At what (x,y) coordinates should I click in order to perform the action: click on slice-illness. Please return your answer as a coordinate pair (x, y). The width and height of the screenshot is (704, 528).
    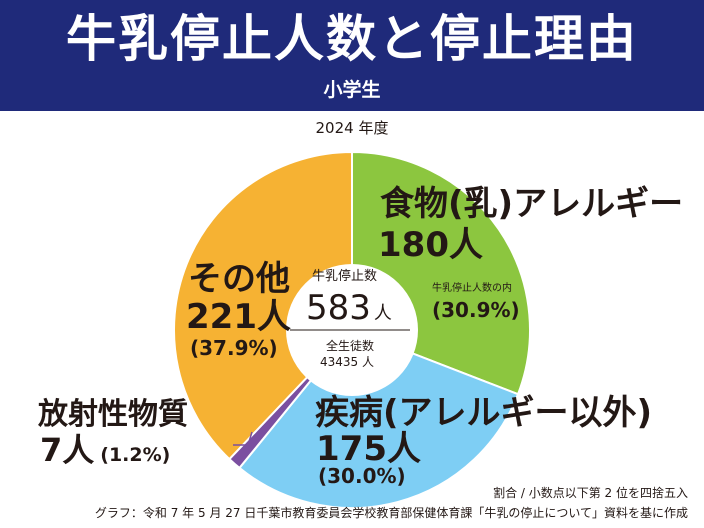
    Looking at the image, I should click on (379, 418).